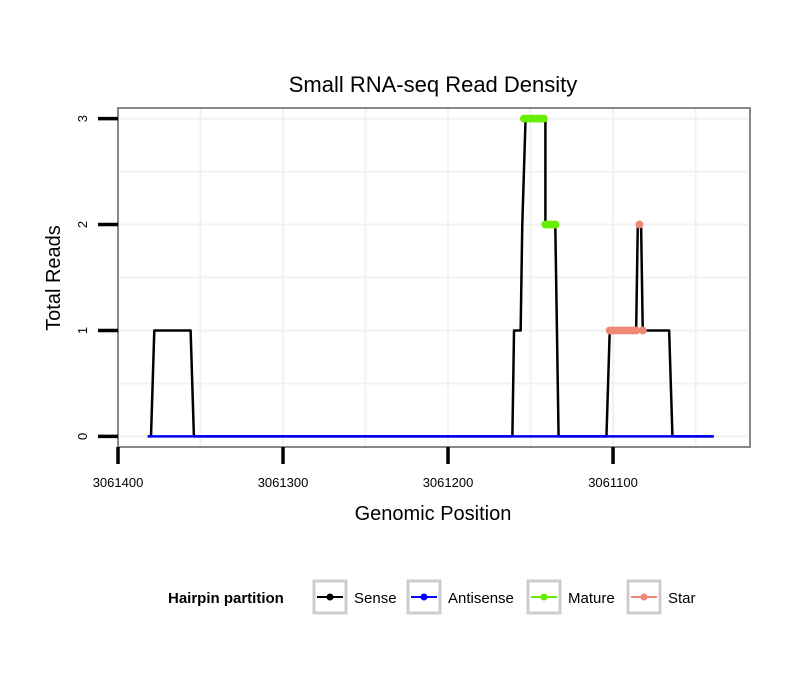  I want to click on legend-label-antisense: Antisense, so click(481, 598).